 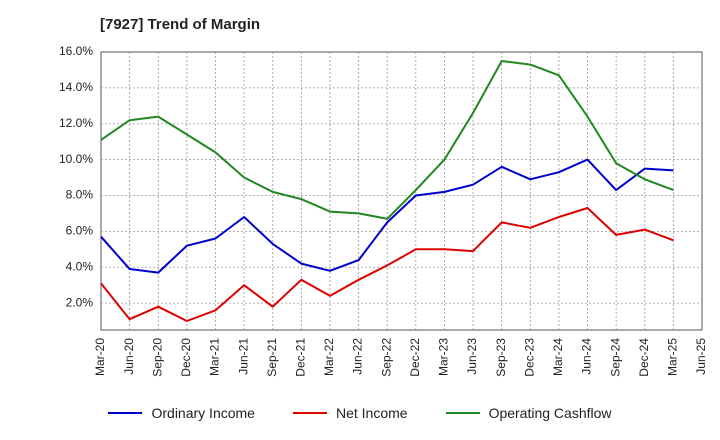 What do you see at coordinates (80, 266) in the screenshot?
I see `y-tick-label: 4.0%` at bounding box center [80, 266].